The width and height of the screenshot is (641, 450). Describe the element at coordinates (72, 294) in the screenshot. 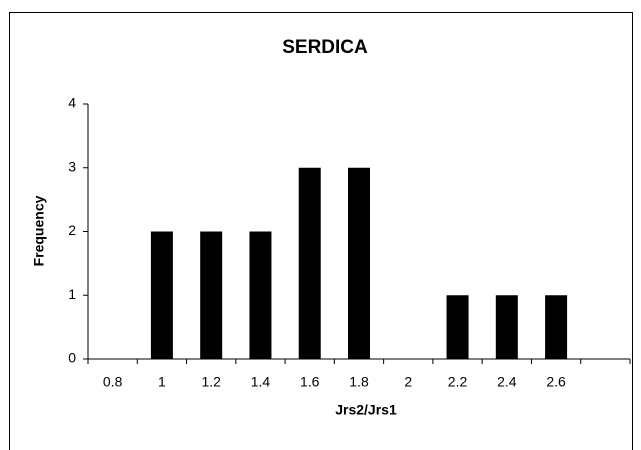

I see `y-tick-label: 1` at that location.